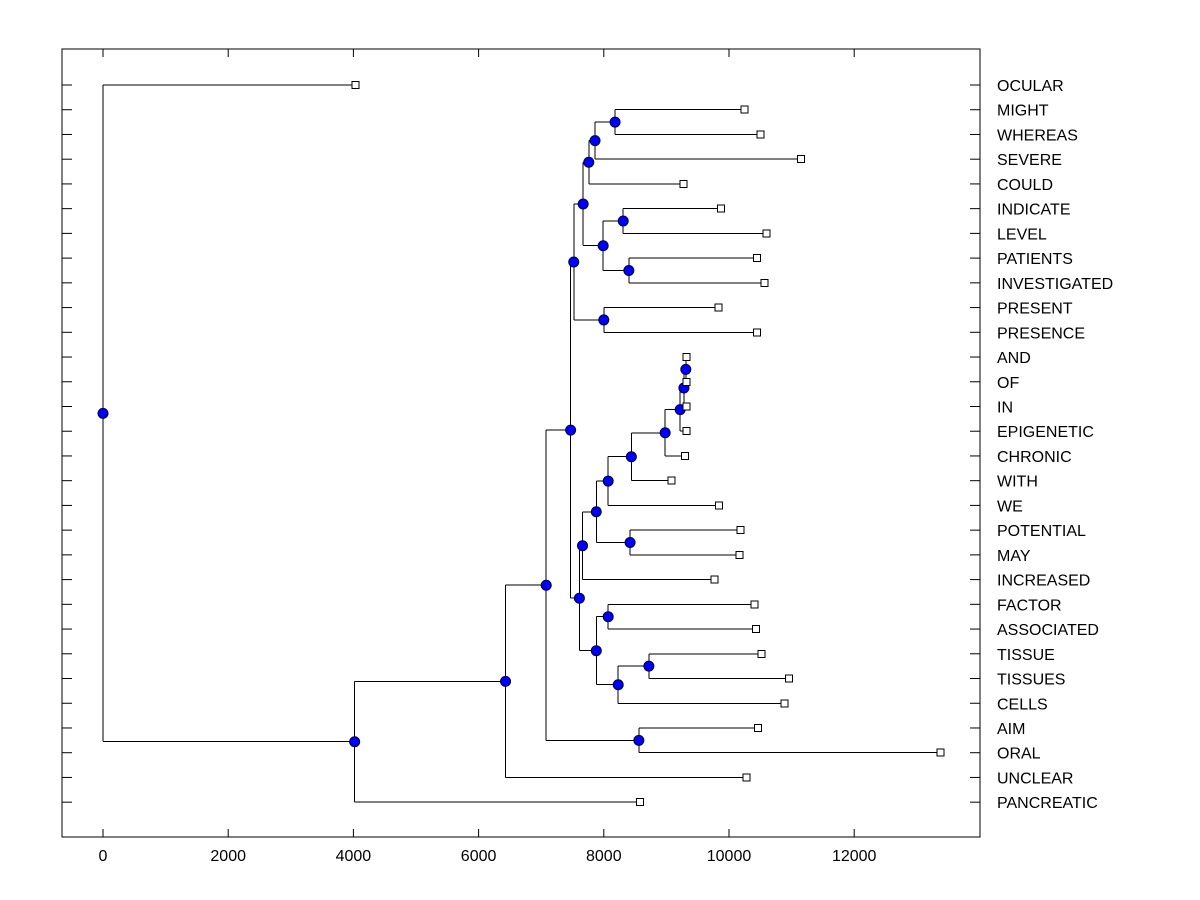 This screenshot has width=1200, height=900. What do you see at coordinates (800, 159) in the screenshot?
I see `leaf-marker-severe` at bounding box center [800, 159].